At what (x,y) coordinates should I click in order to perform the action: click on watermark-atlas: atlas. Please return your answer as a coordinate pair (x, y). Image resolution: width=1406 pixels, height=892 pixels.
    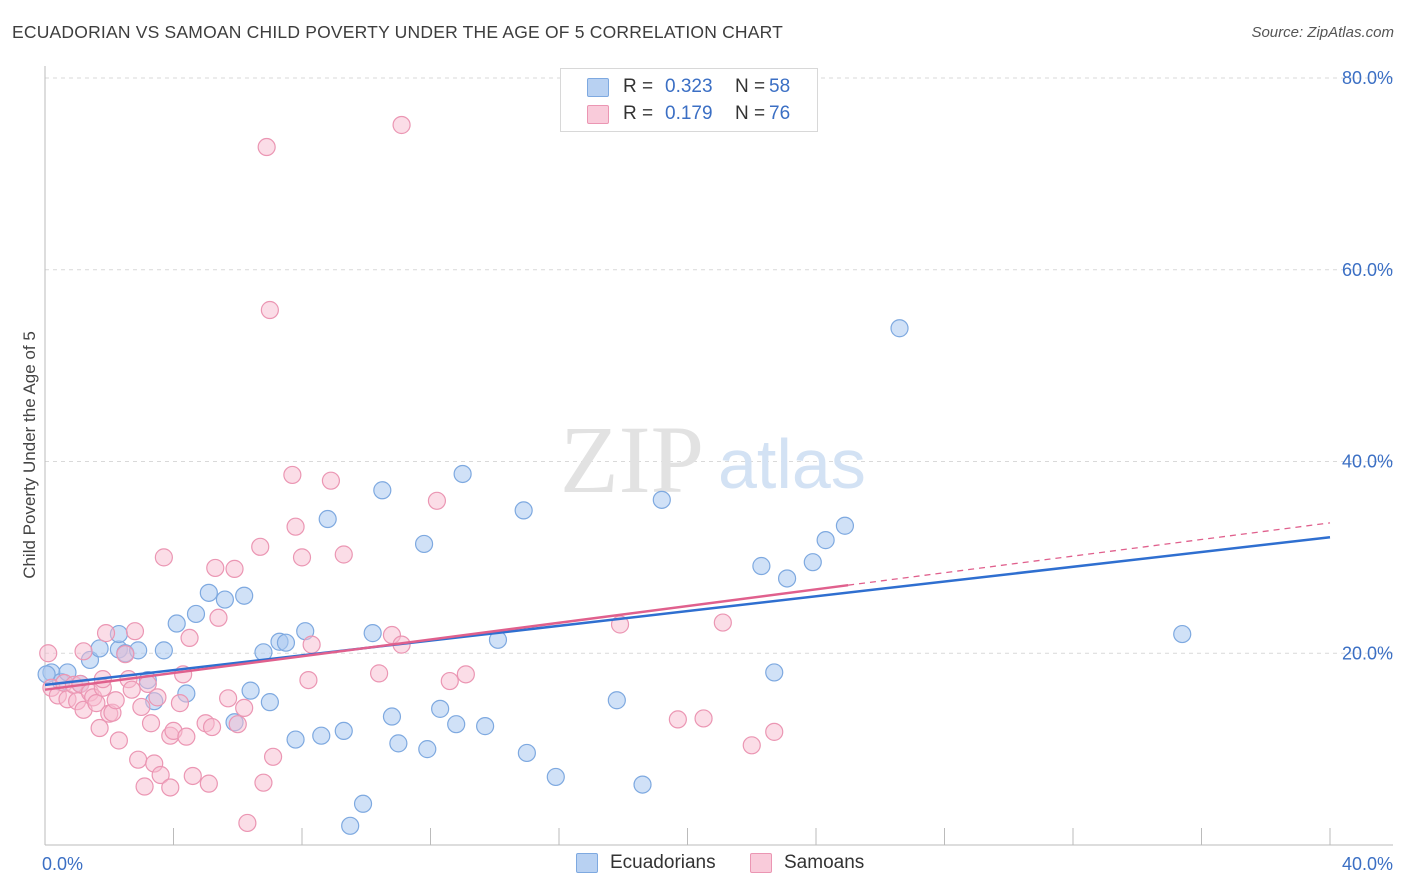
    Looking at the image, I should click on (792, 464).